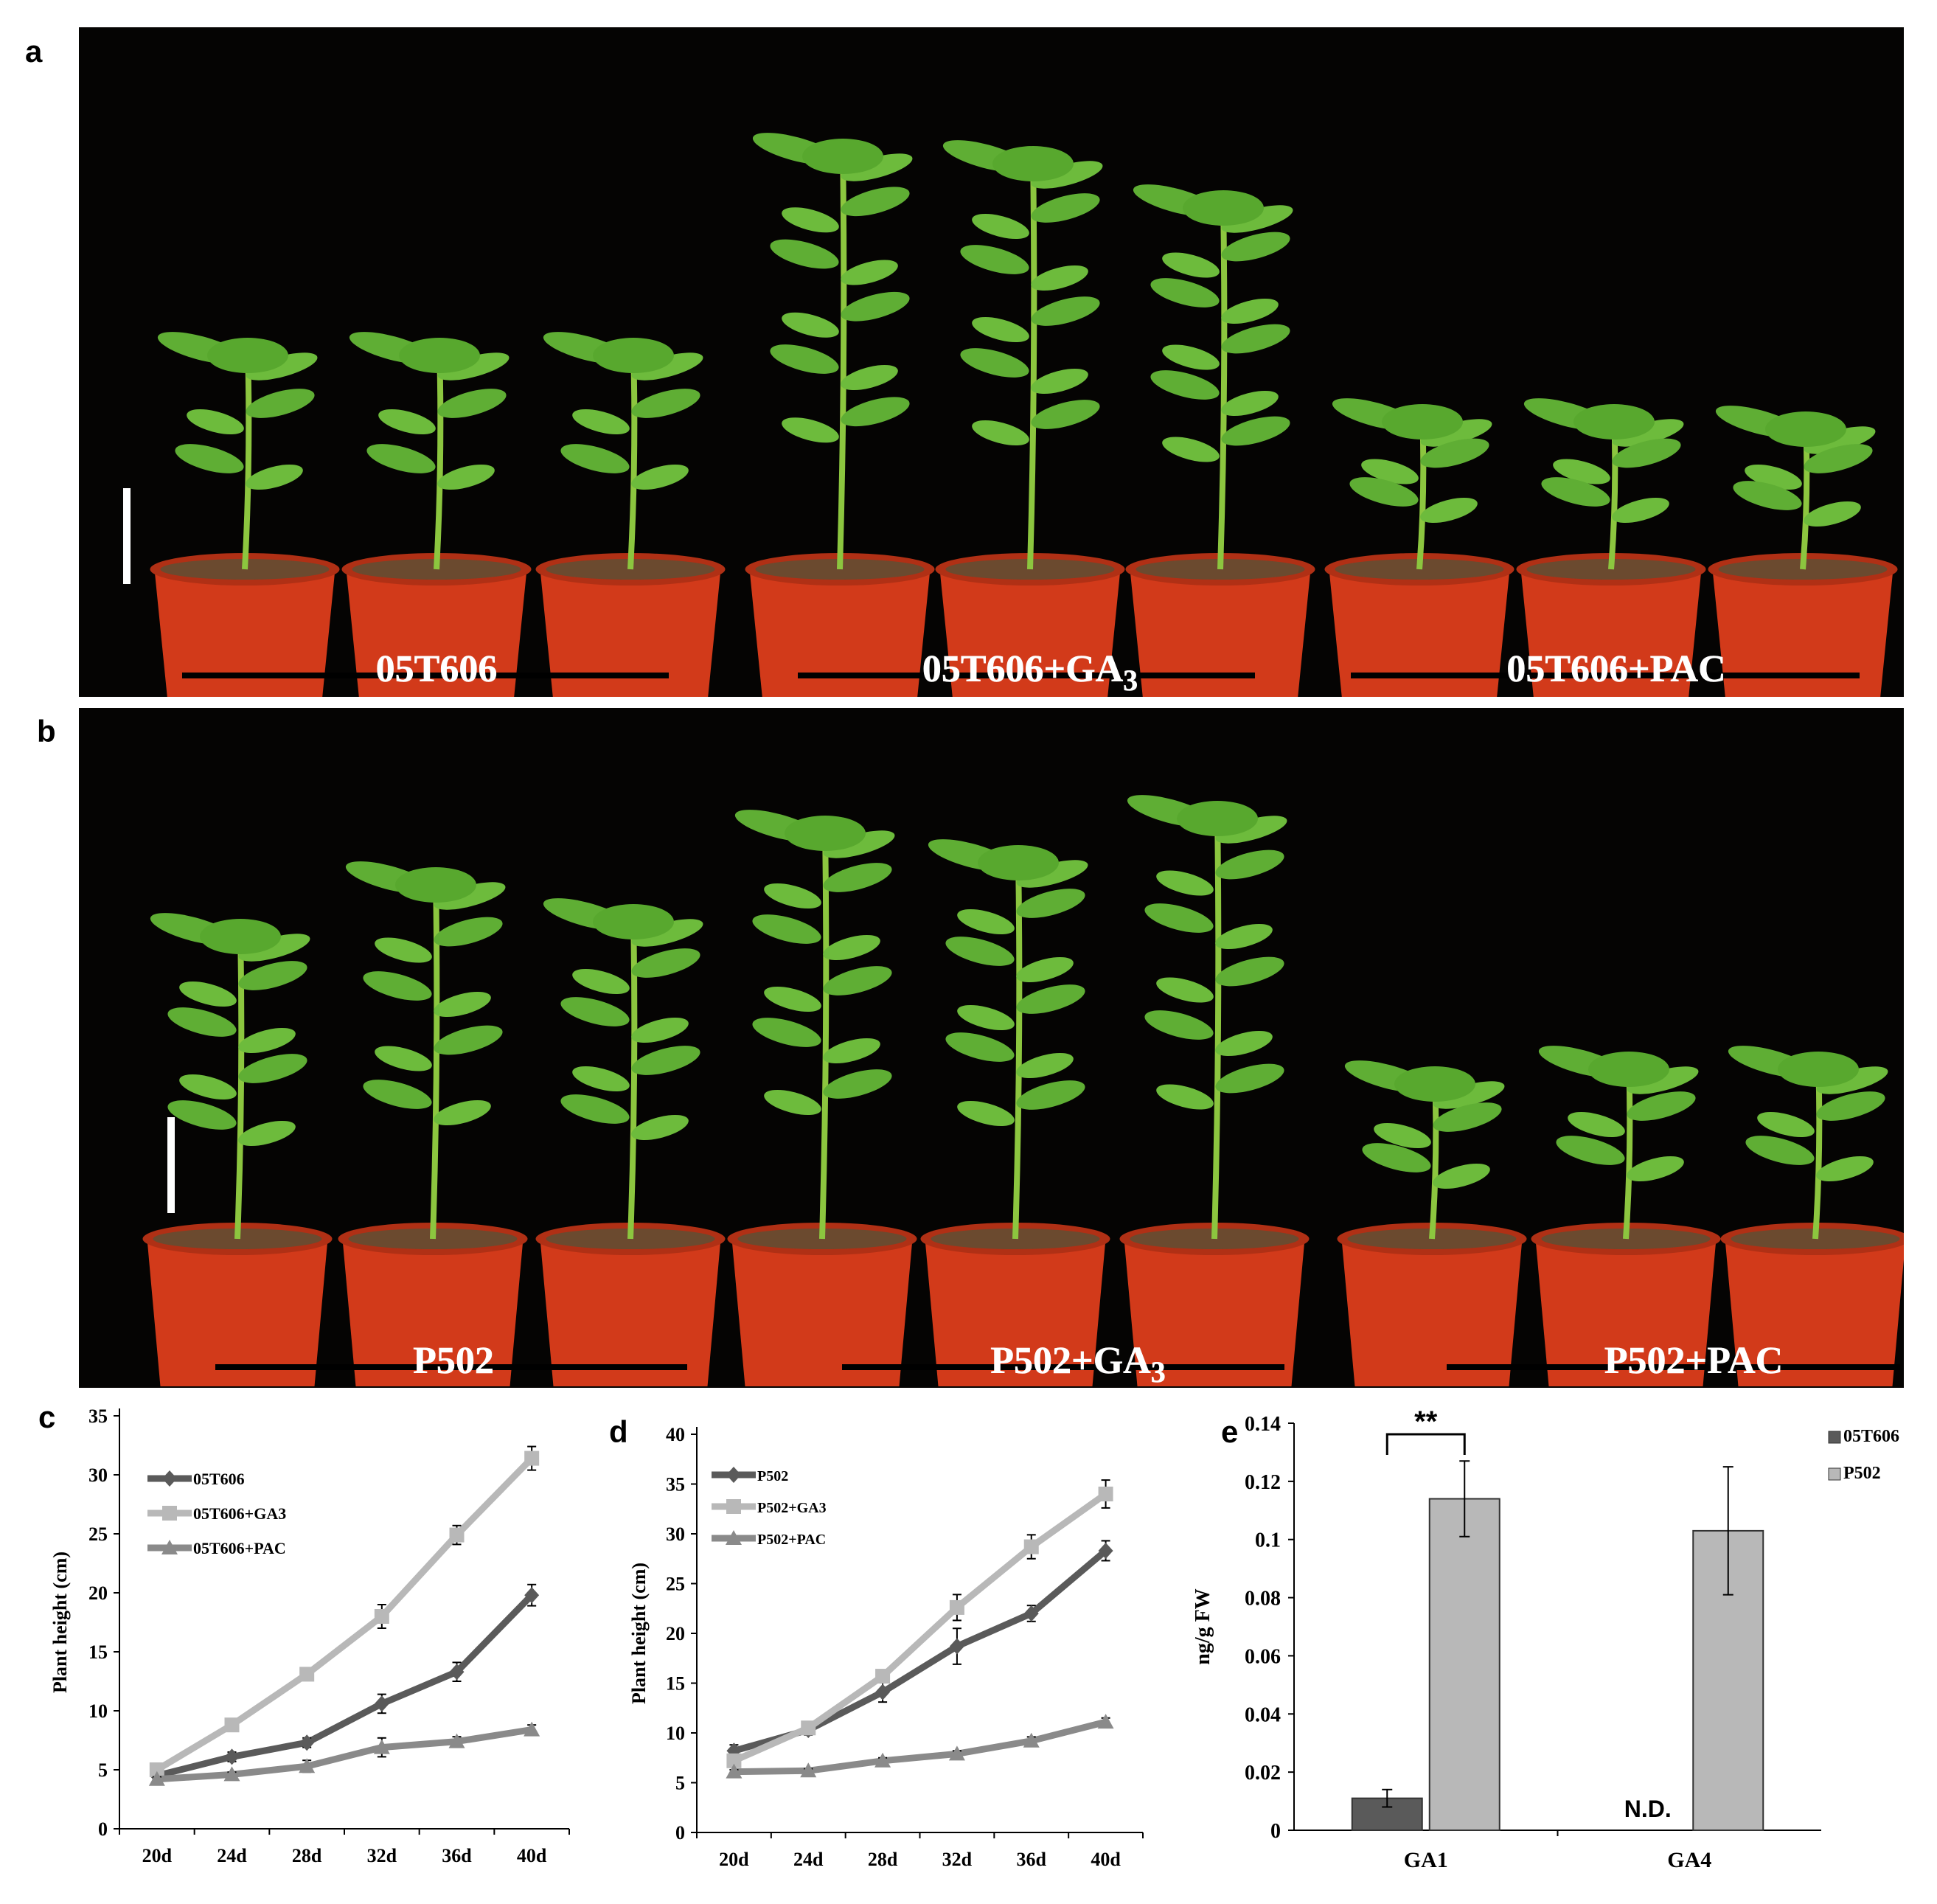 This screenshot has height=1904, width=1937. Describe the element at coordinates (632, 1077) in the screenshot. I see `stem` at that location.